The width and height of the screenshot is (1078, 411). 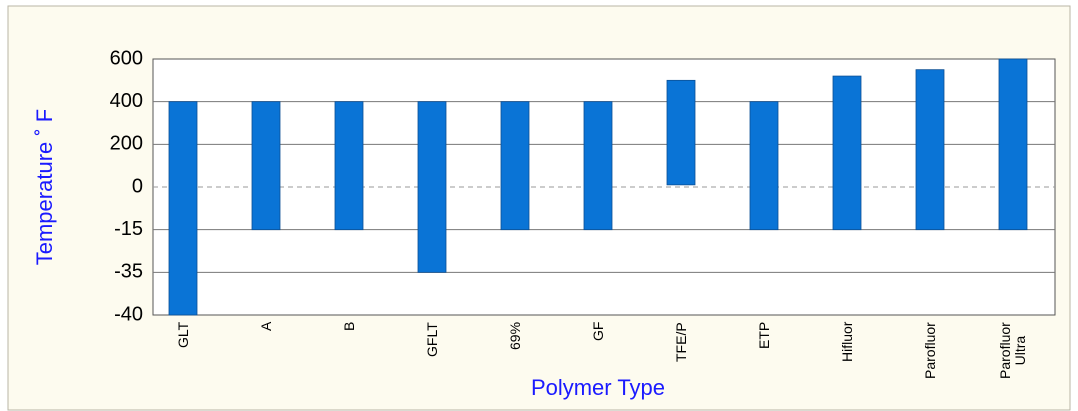 I want to click on x-tick-label: GF, so click(x=597, y=331).